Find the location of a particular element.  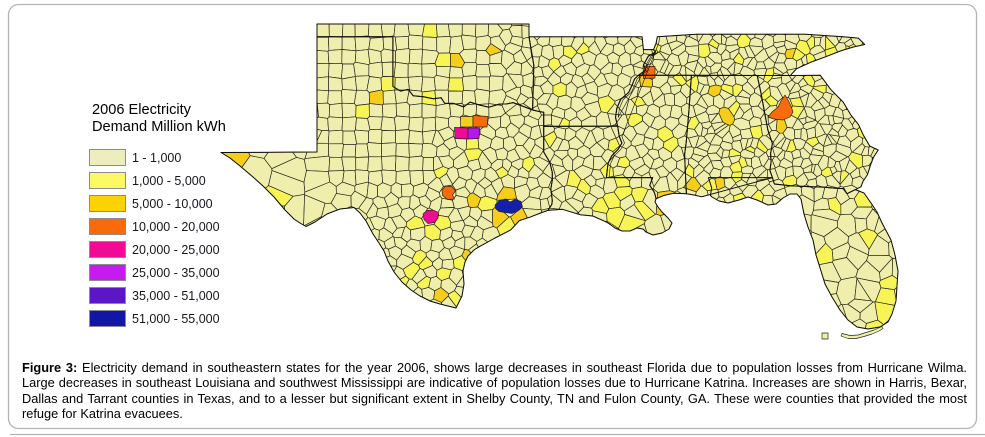

svg-text: 1 - 1,000 is located at coordinates (156, 158).